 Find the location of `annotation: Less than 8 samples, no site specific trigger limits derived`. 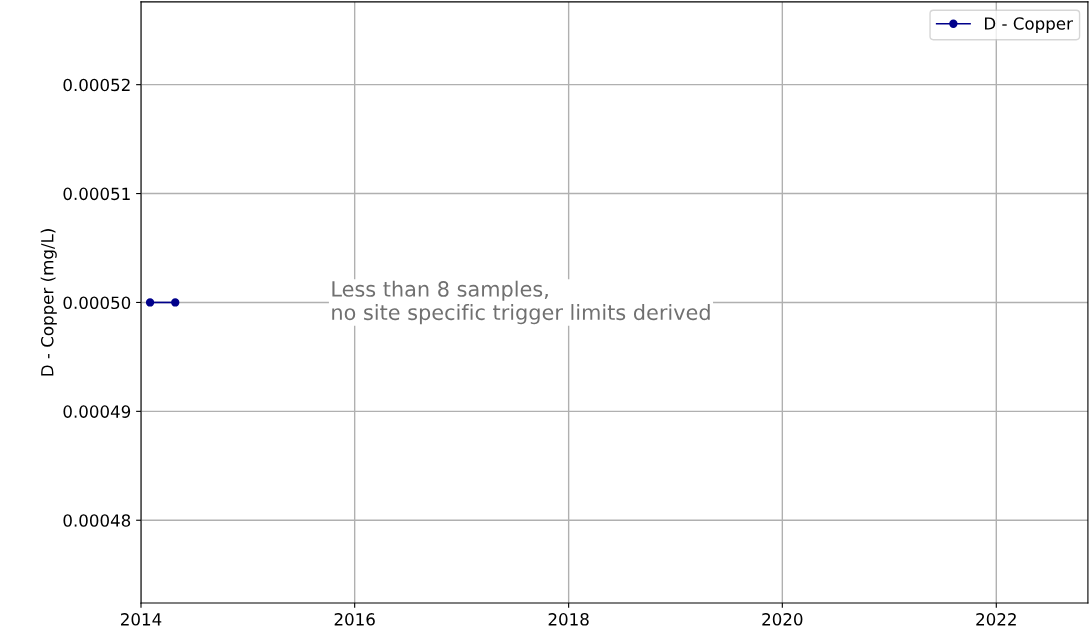

annotation: Less than 8 samples, no site specific trigger limits derived is located at coordinates (521, 302).